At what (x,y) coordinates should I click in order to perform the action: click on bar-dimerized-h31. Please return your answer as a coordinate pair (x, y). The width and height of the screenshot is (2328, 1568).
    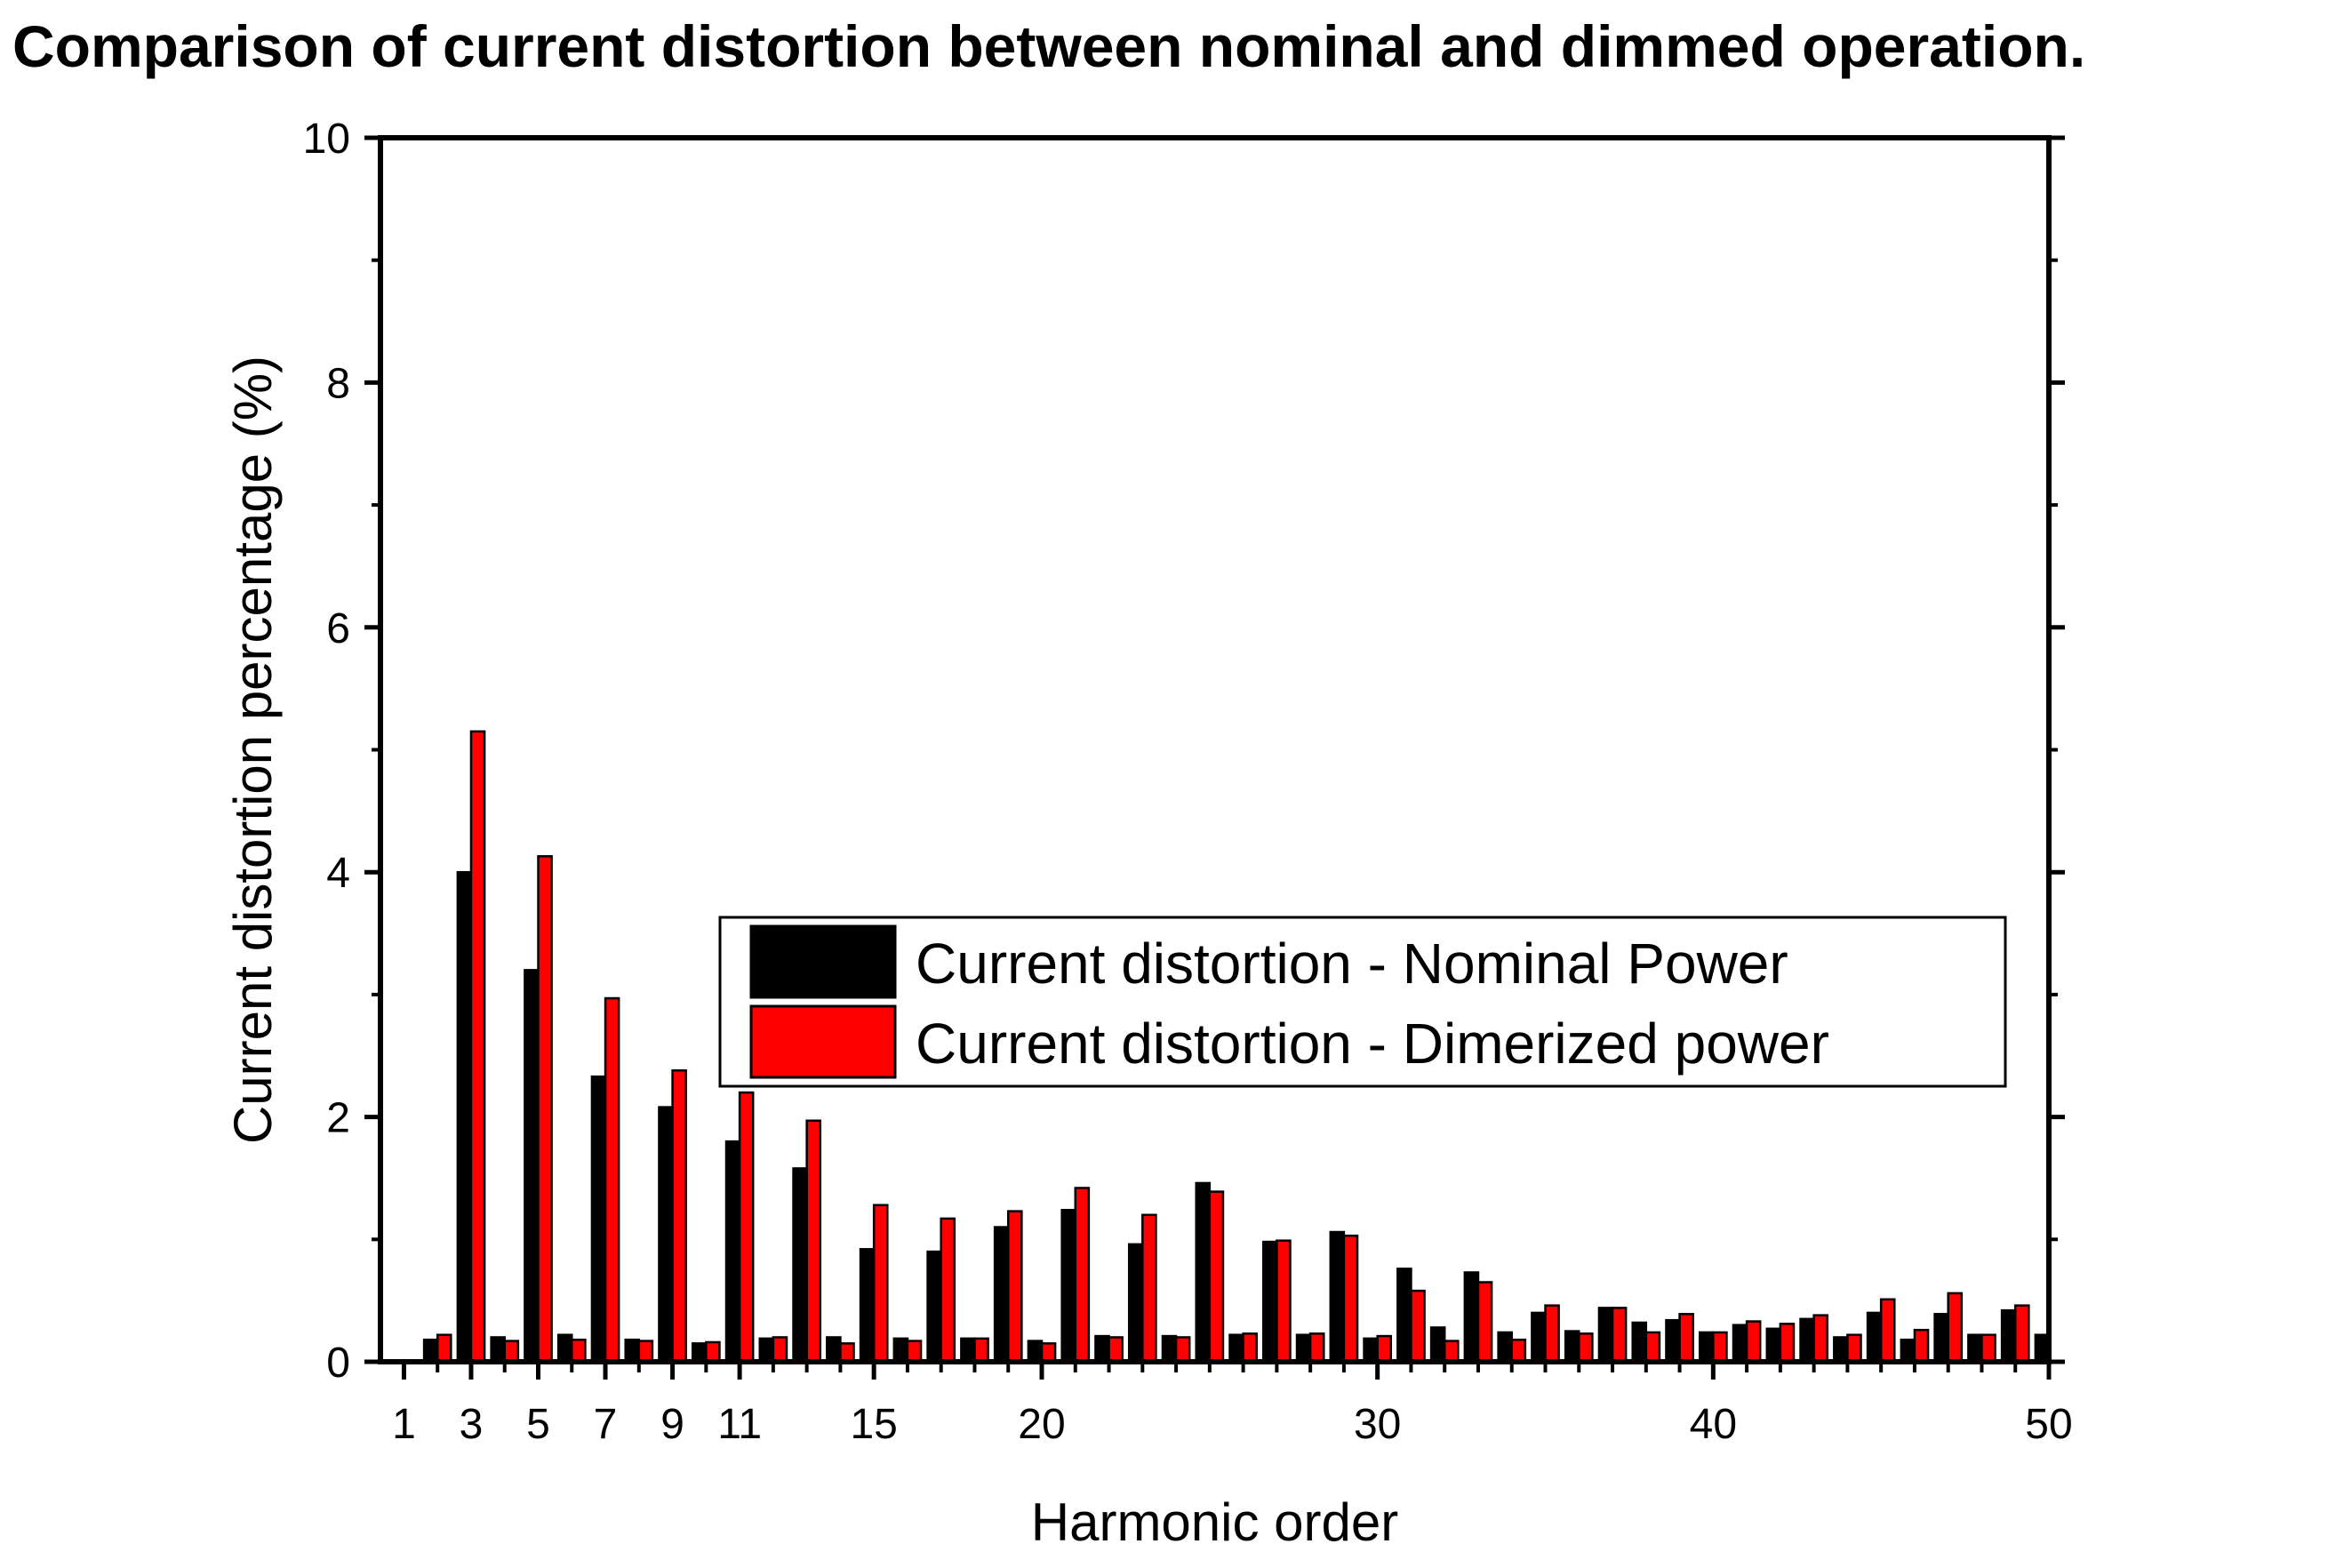
    Looking at the image, I should click on (1418, 1326).